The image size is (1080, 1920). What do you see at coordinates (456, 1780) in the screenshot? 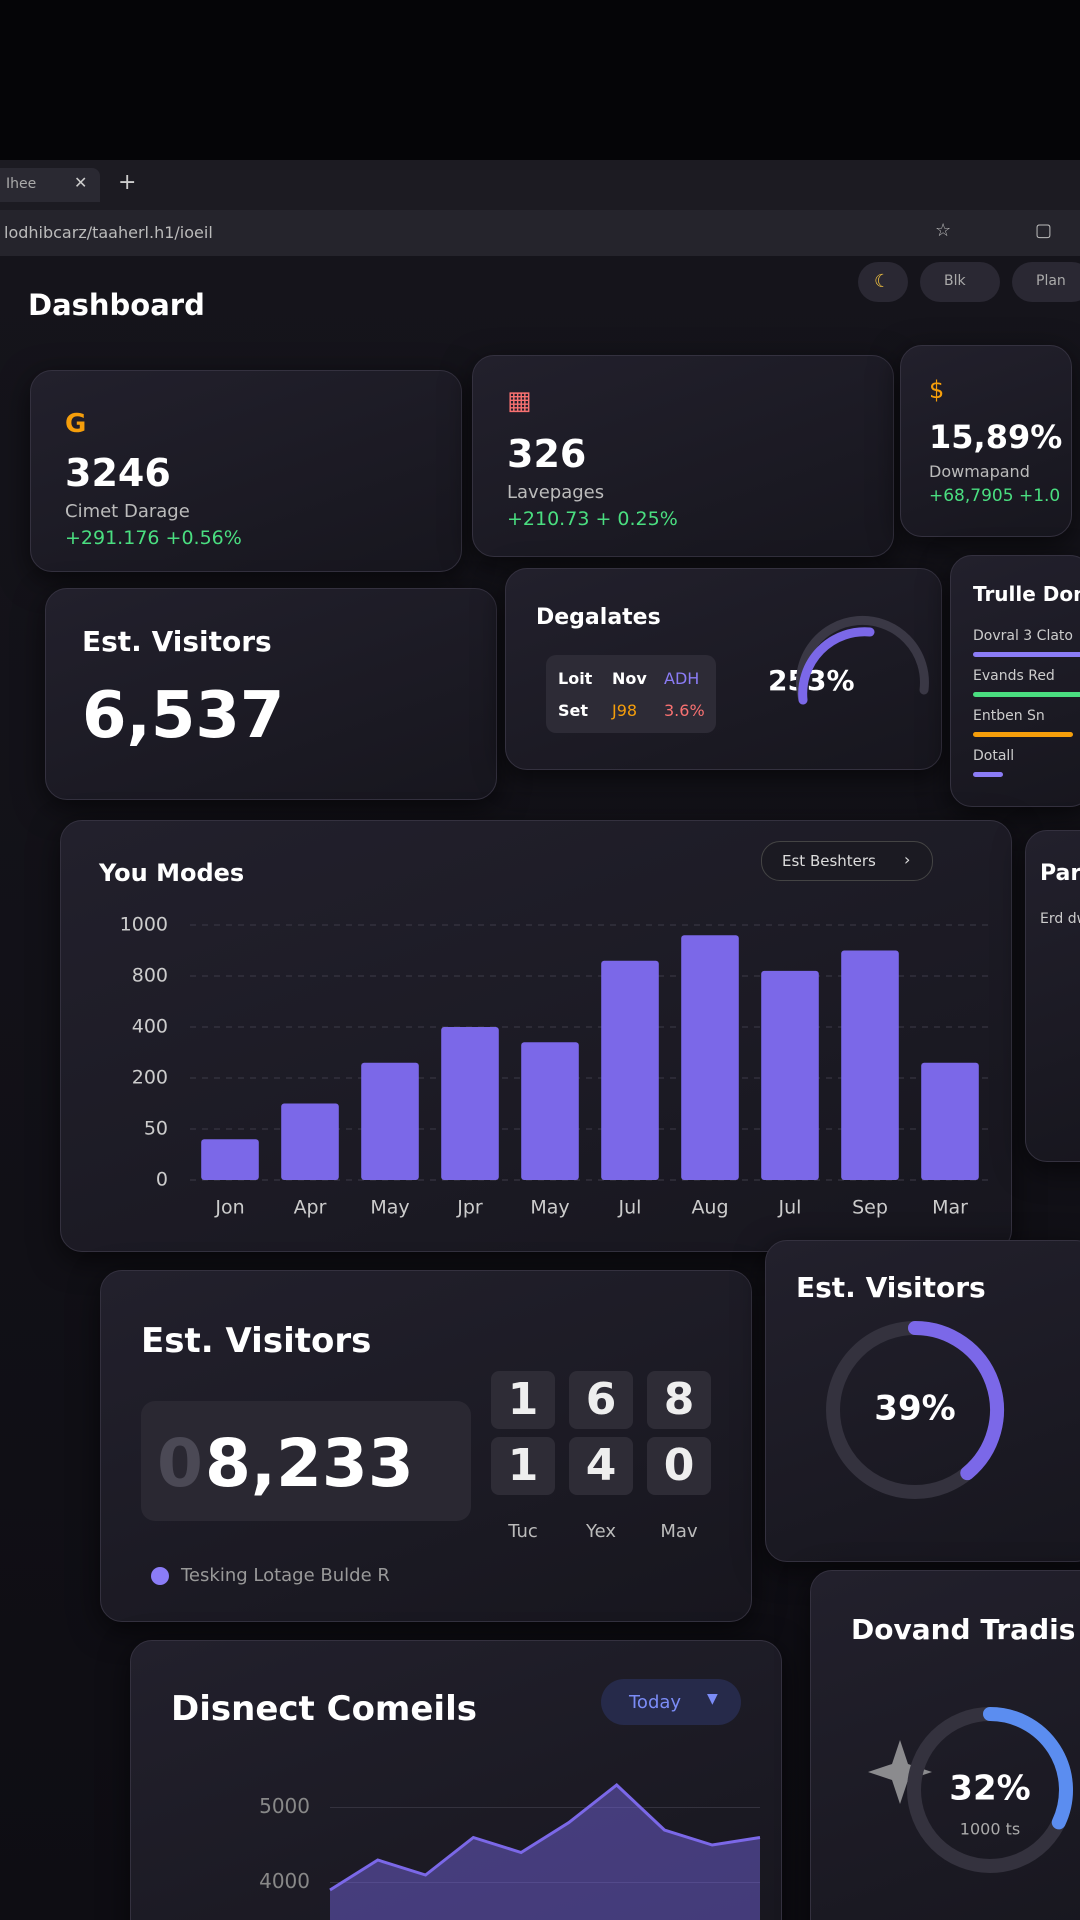
I see `area-chart-card: Disnect Comeils Today ▼` at bounding box center [456, 1780].